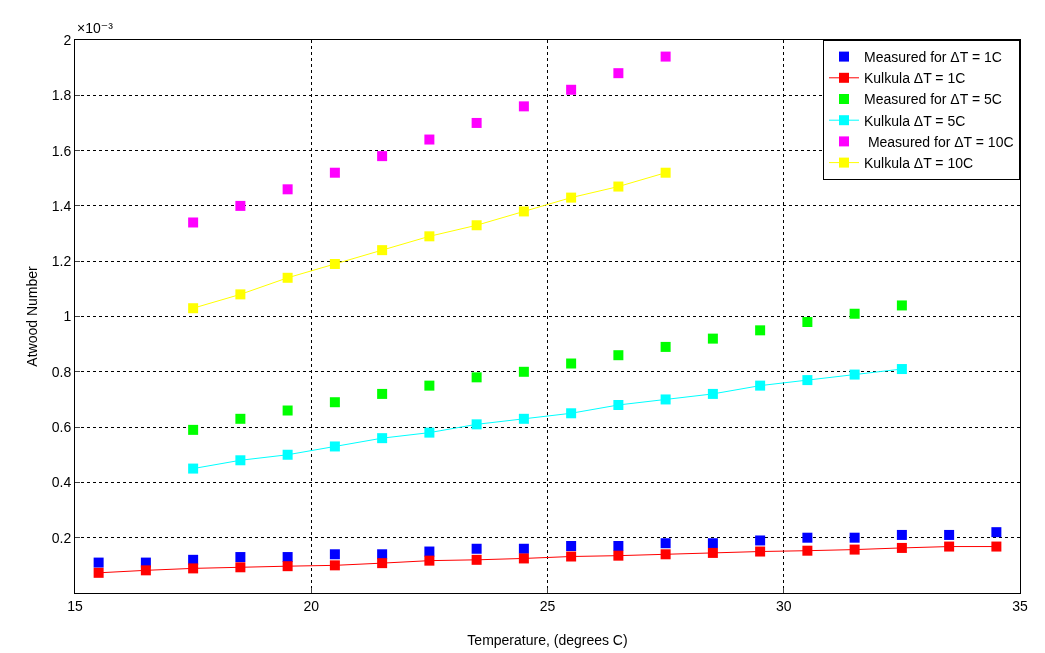  Describe the element at coordinates (915, 78) in the screenshot. I see `legend-label: Kulkula ΔT = 1C` at that location.